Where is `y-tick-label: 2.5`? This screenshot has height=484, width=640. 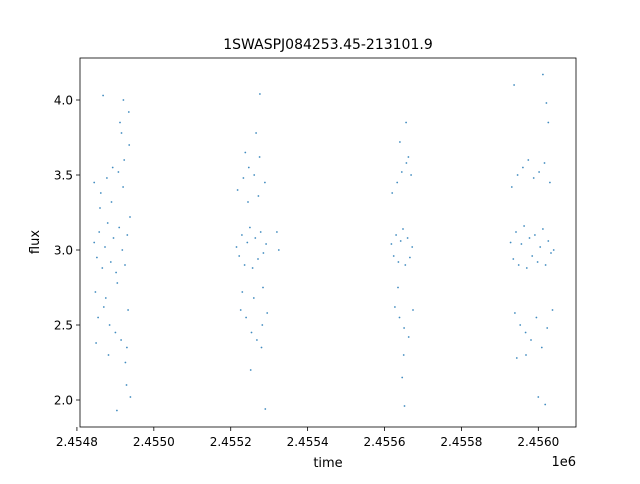
y-tick-label: 2.5 is located at coordinates (63, 326).